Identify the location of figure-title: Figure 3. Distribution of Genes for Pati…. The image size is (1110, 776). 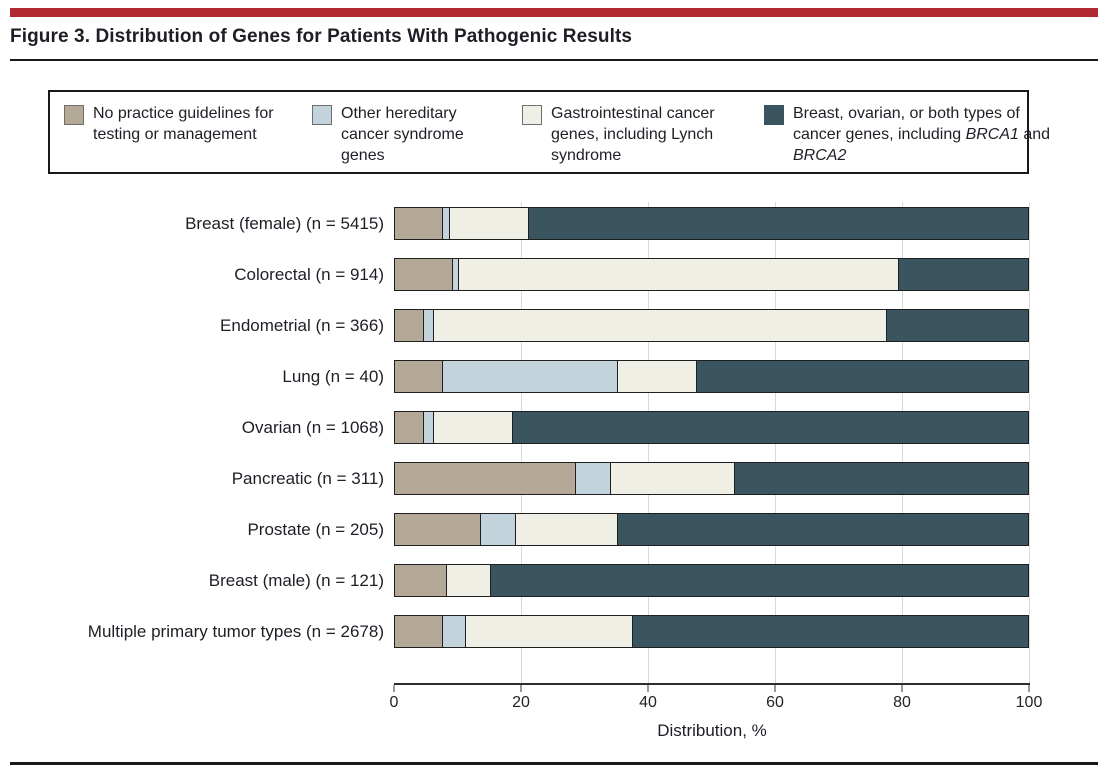
(321, 36).